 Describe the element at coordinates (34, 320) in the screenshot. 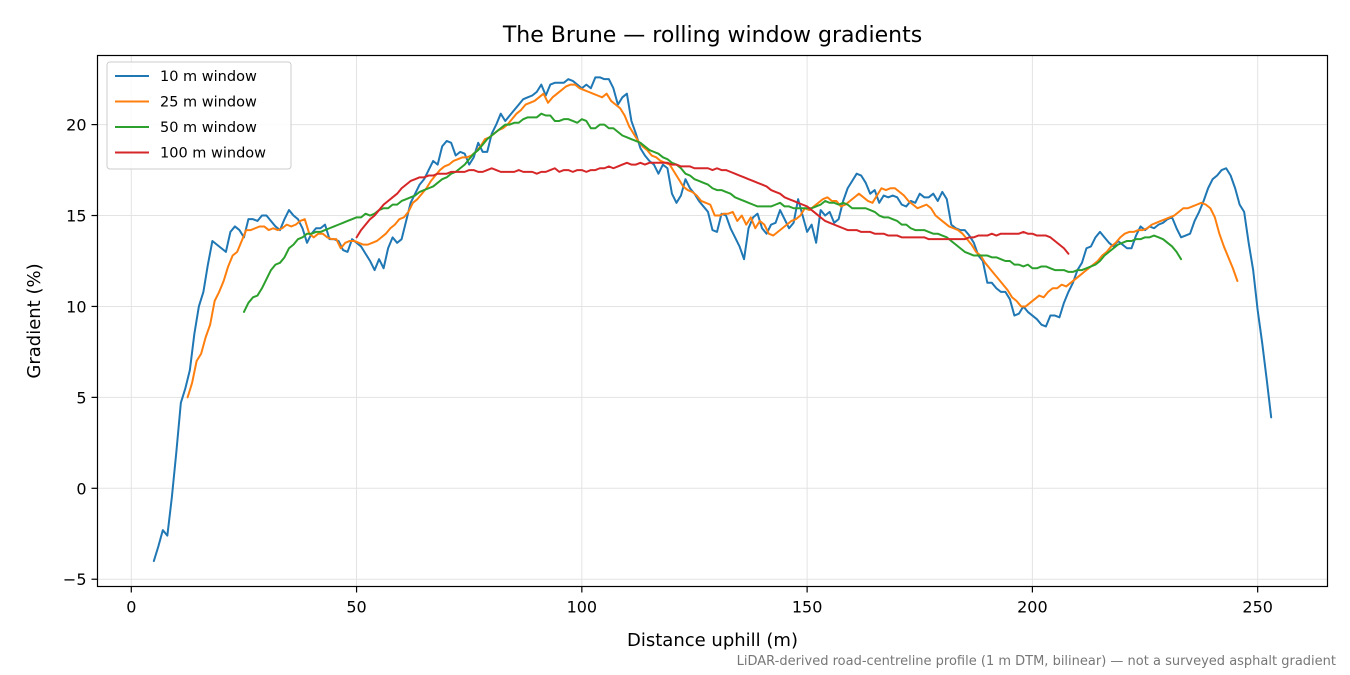

I see `y-axis-label: Gradient (%)` at that location.